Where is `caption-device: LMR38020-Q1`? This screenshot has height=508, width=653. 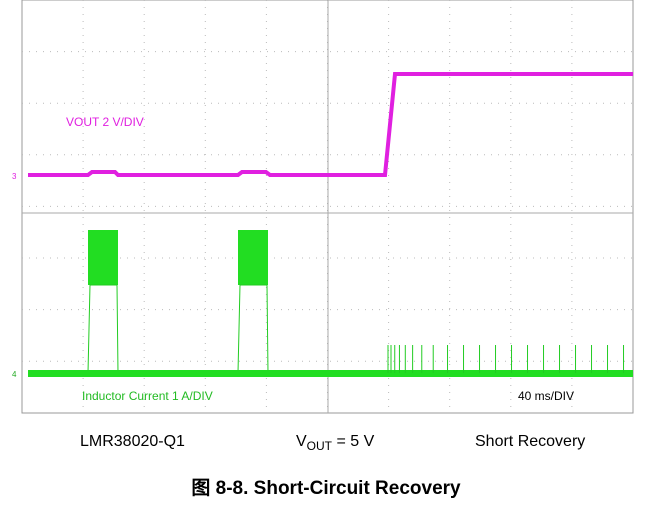
caption-device: LMR38020-Q1 is located at coordinates (132, 441).